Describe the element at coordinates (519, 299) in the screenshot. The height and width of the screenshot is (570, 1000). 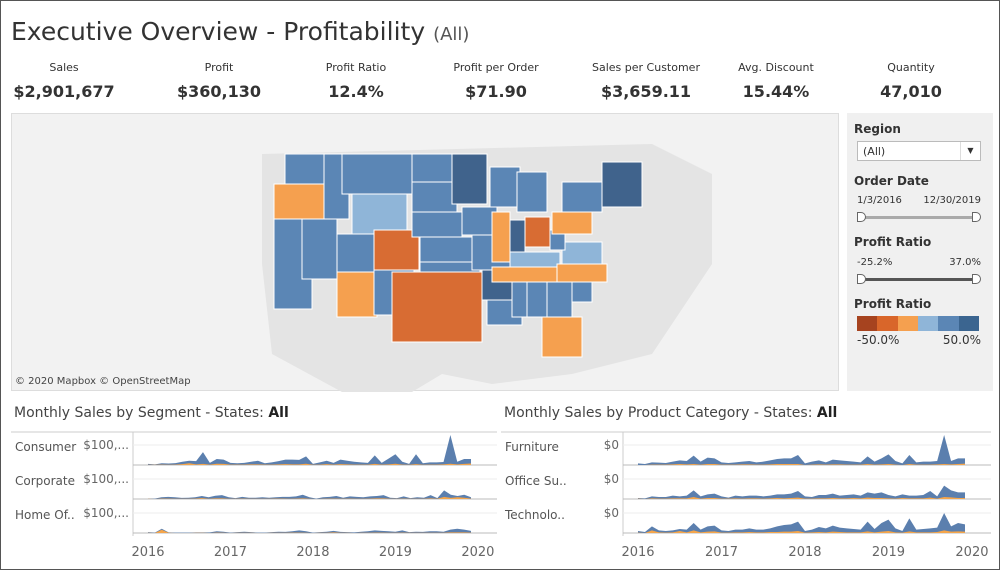
I see `state-ms` at that location.